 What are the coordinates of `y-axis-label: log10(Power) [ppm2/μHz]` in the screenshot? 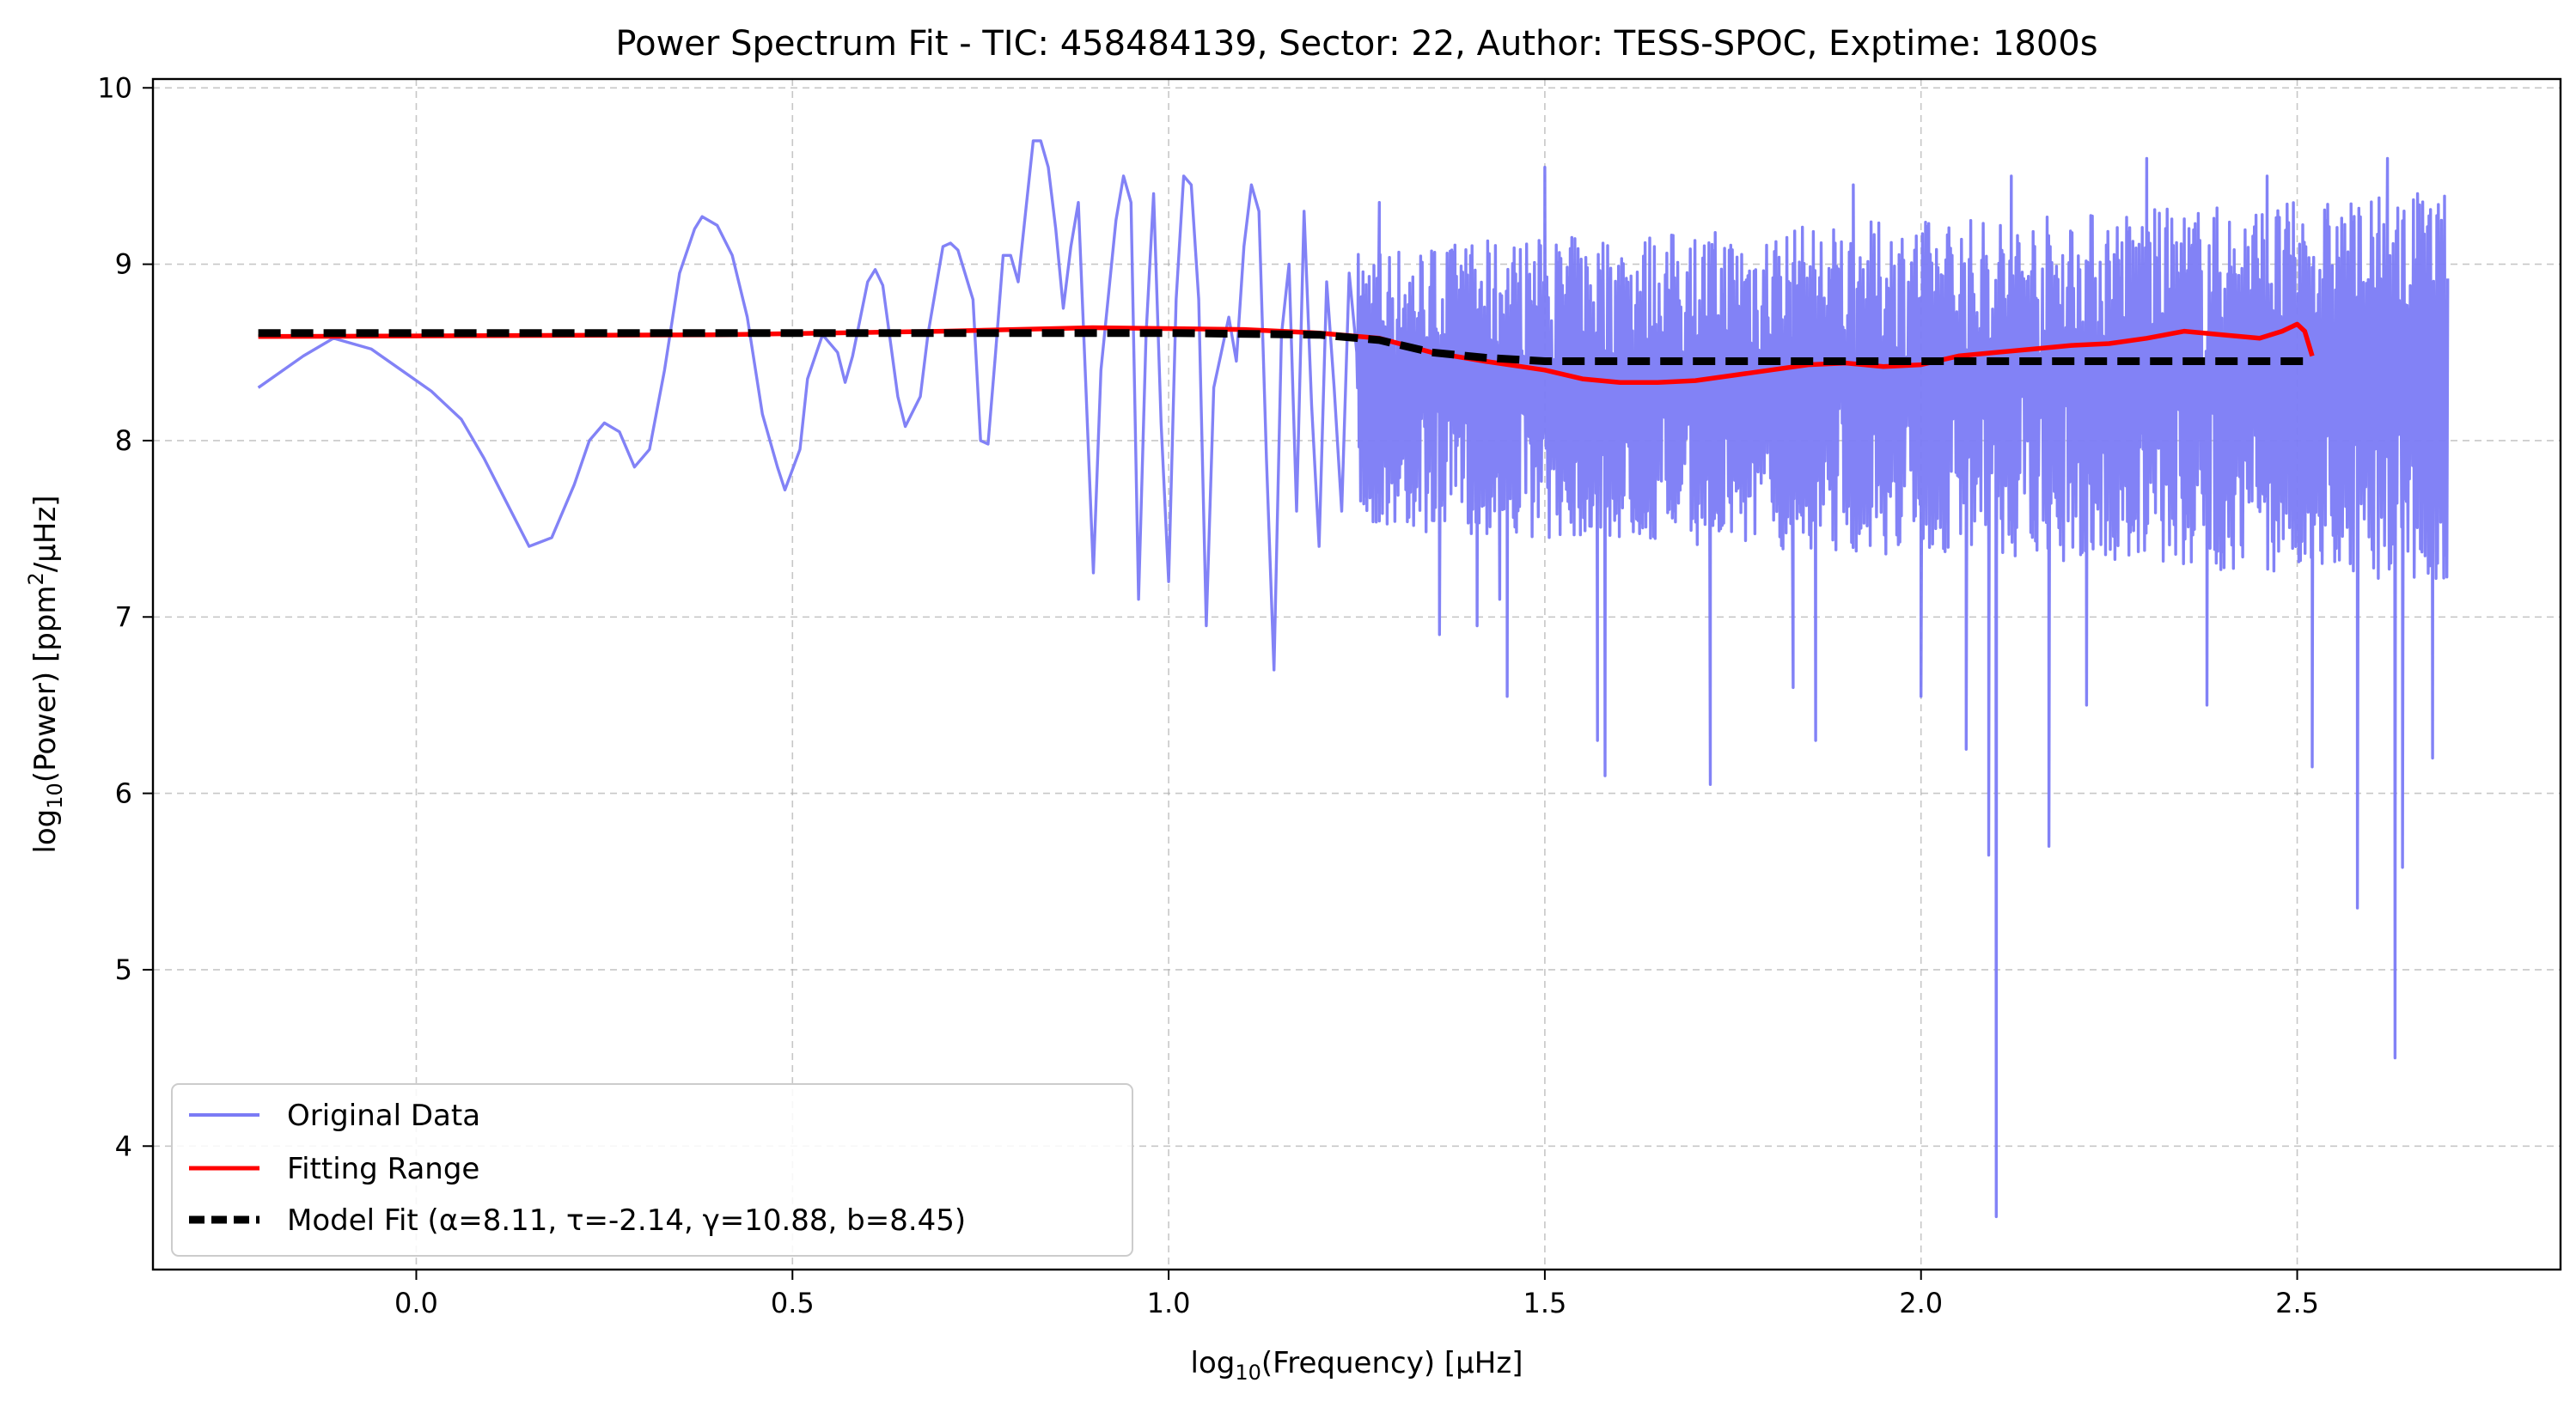 It's located at (45, 674).